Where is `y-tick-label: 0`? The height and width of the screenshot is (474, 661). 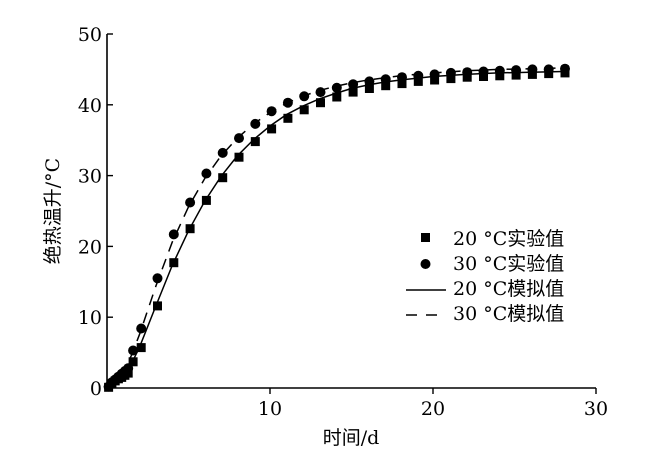
y-tick-label: 0 is located at coordinates (96, 389).